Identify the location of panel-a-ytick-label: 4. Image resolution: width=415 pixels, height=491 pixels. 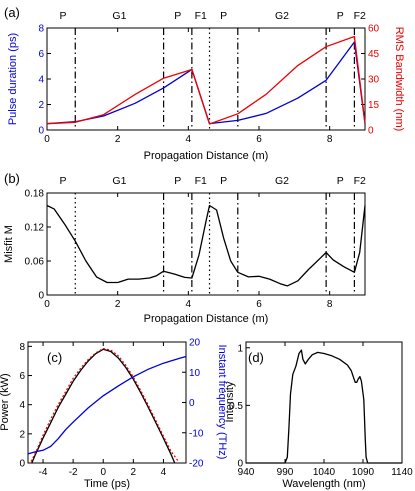
(41, 80).